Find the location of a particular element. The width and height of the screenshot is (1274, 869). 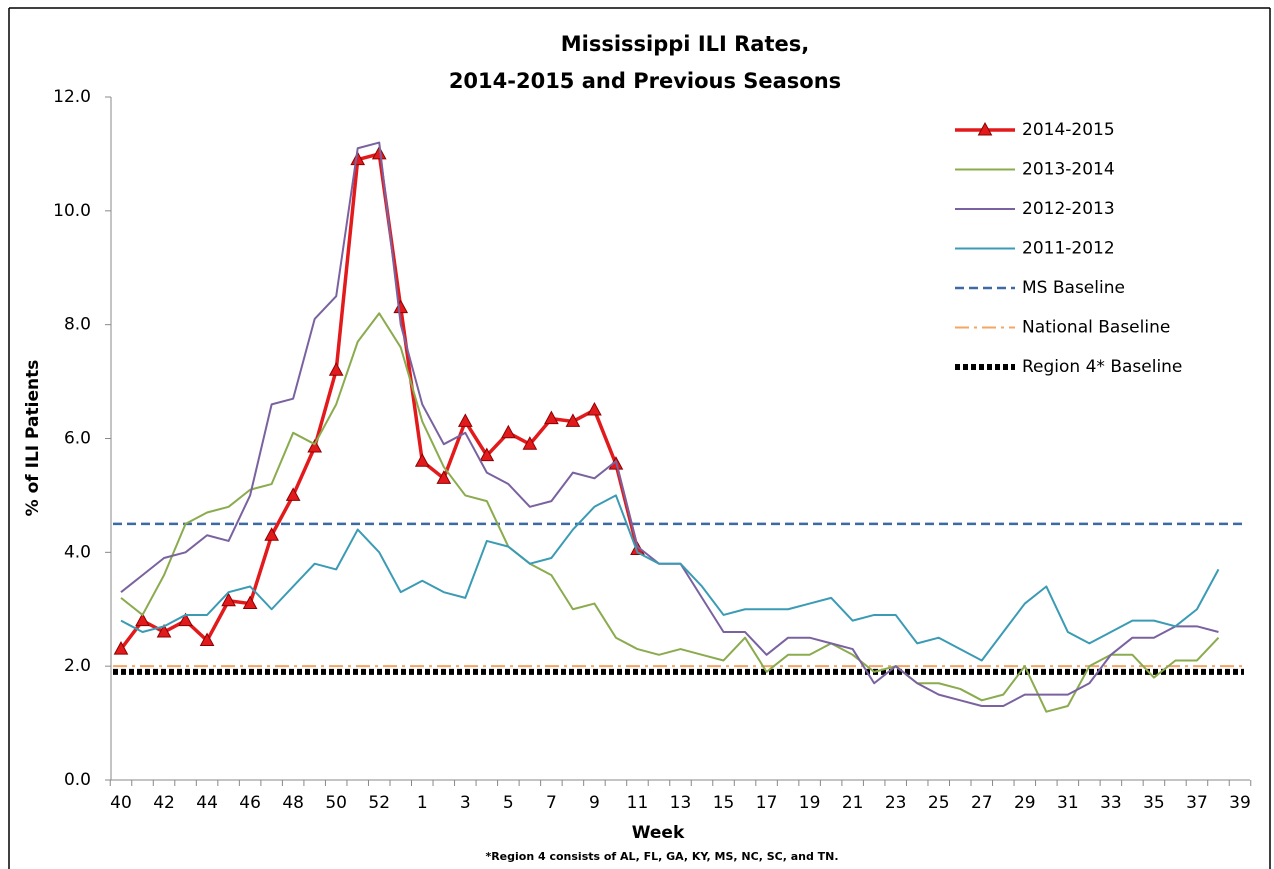

x-tick-label: 39 is located at coordinates (1240, 803).